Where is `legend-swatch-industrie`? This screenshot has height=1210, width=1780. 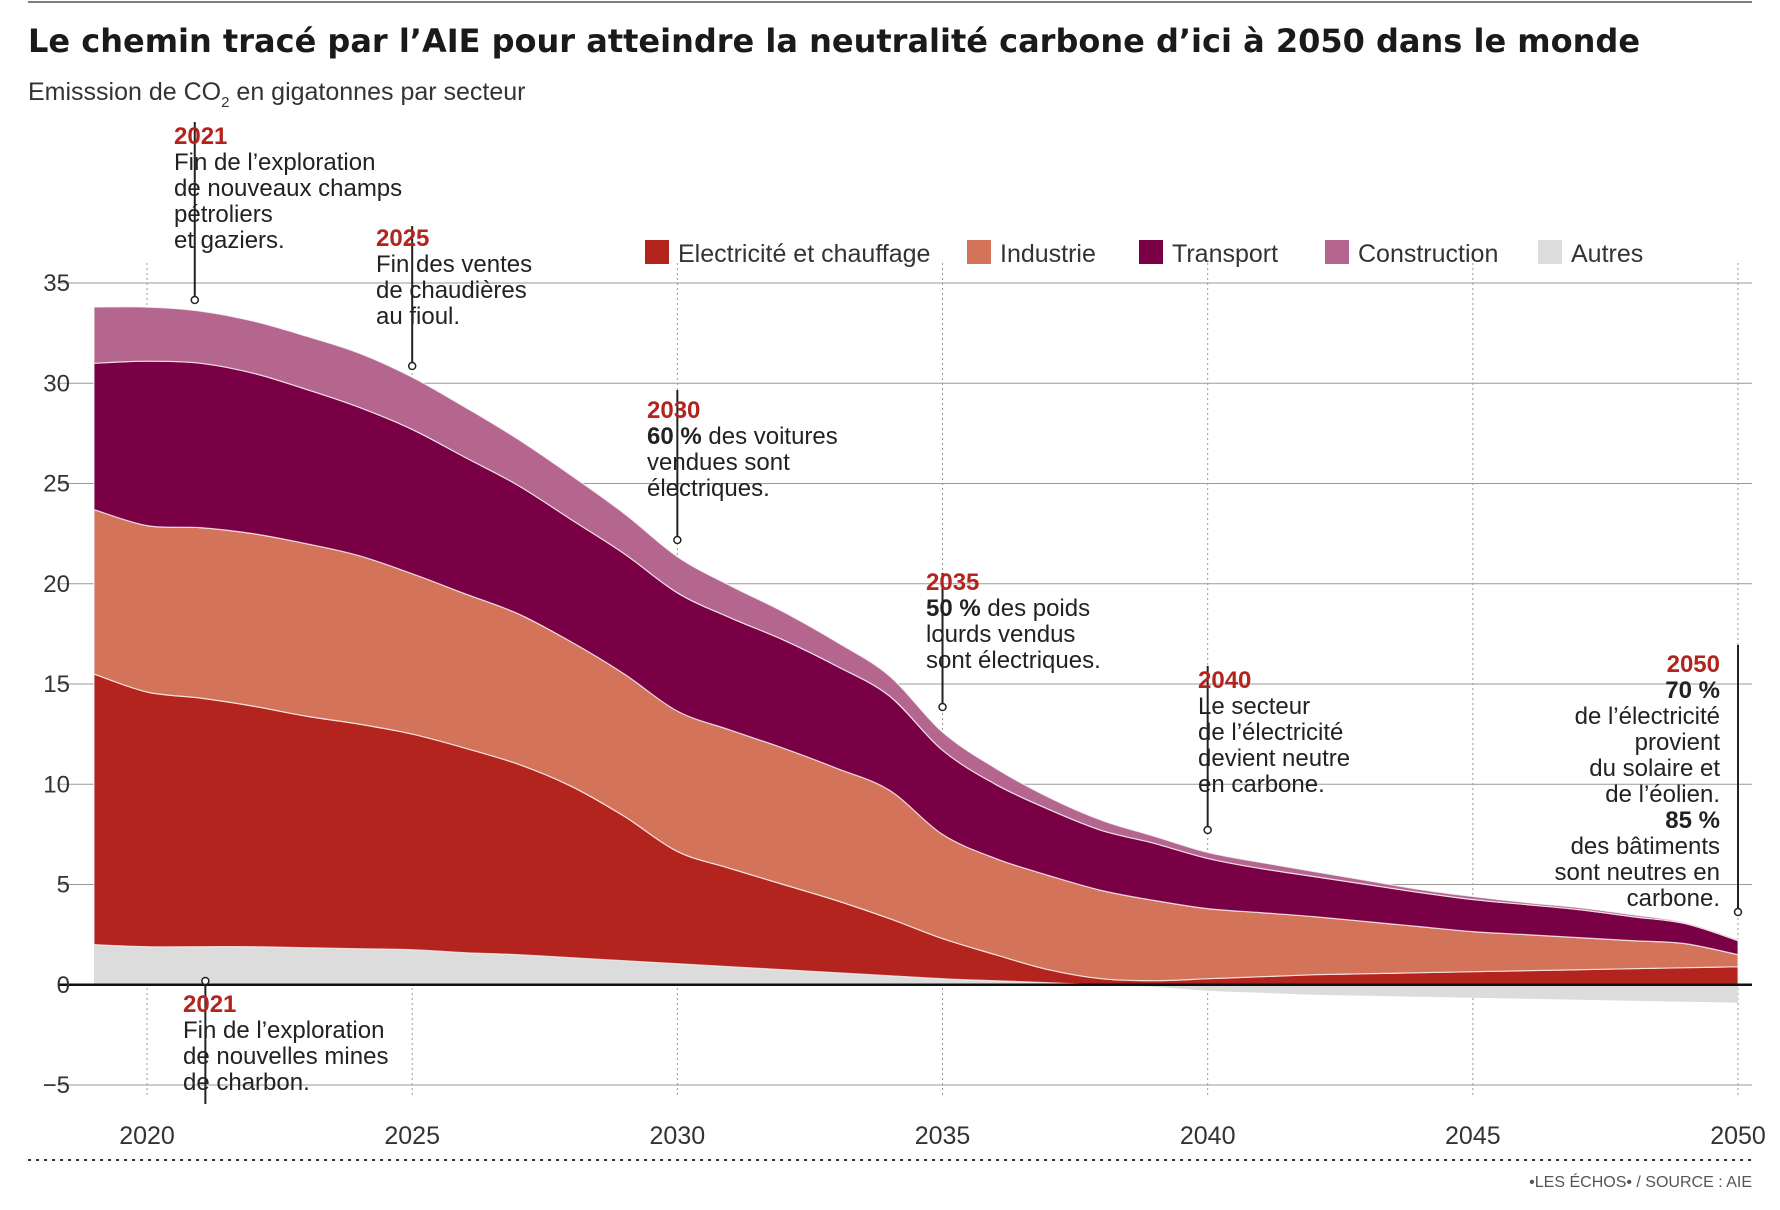 legend-swatch-industrie is located at coordinates (979, 252).